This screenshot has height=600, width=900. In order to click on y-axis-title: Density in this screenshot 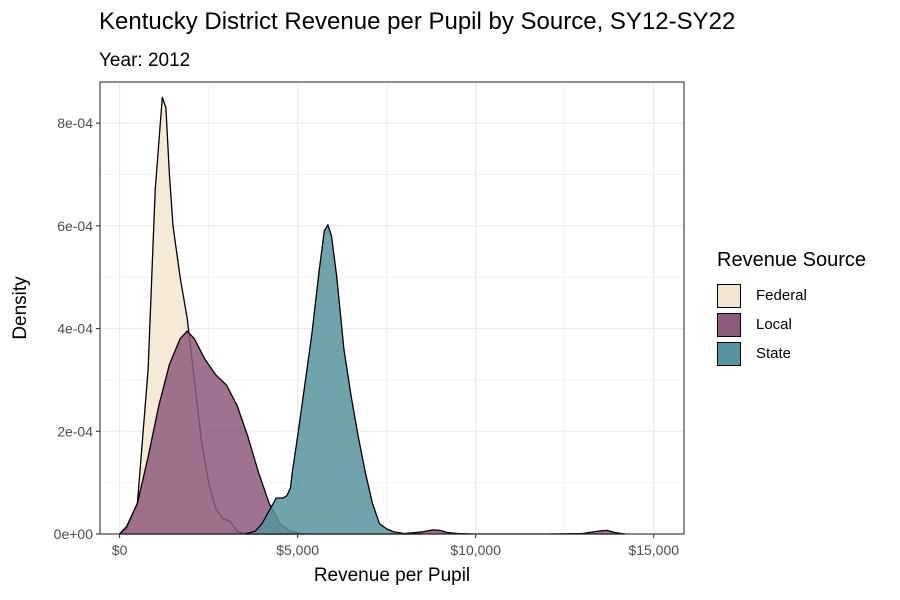, I will do `click(20, 308)`.